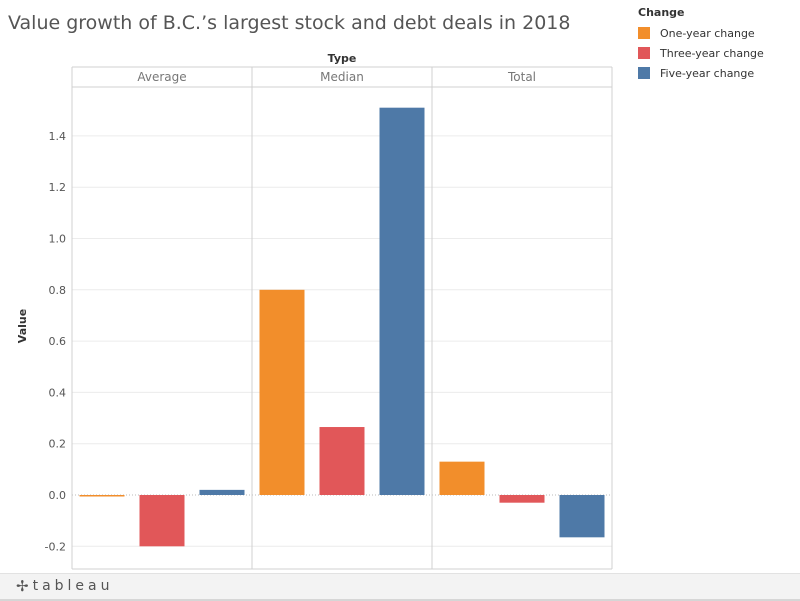 The height and width of the screenshot is (601, 800). I want to click on panel-header-total: Total, so click(521, 77).